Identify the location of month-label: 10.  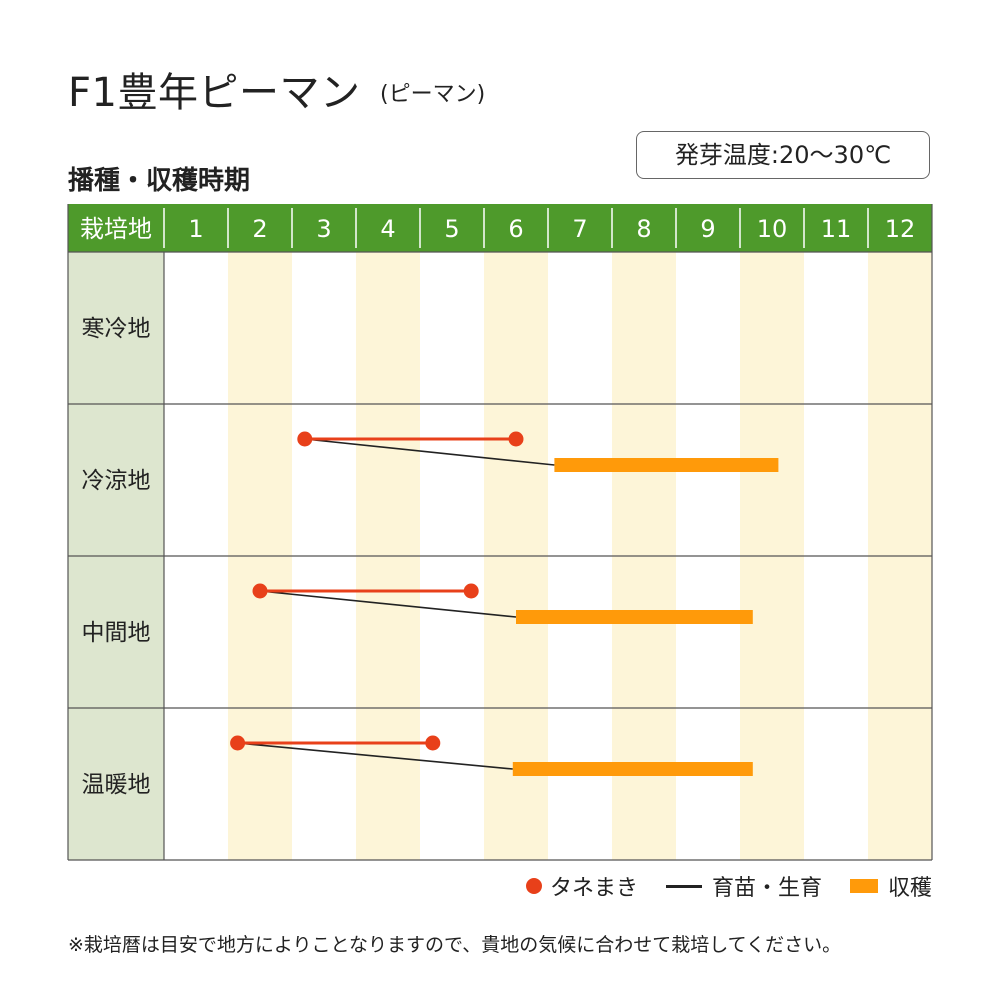
(772, 229).